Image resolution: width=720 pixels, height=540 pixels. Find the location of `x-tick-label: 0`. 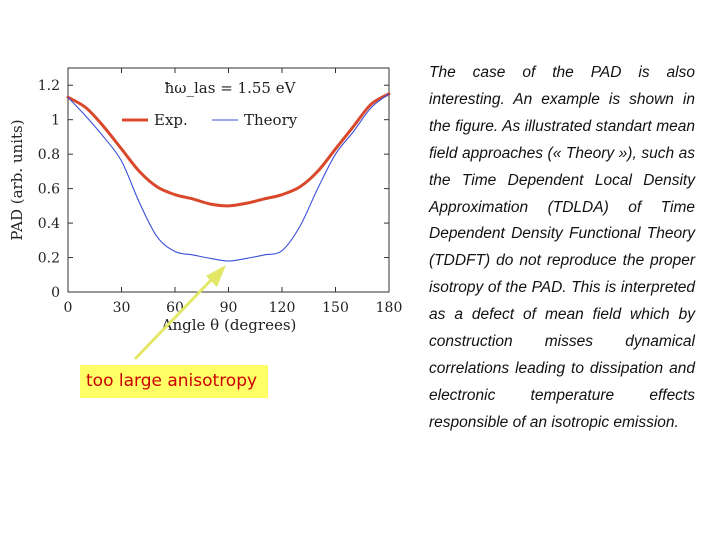

x-tick-label: 0 is located at coordinates (68, 308).